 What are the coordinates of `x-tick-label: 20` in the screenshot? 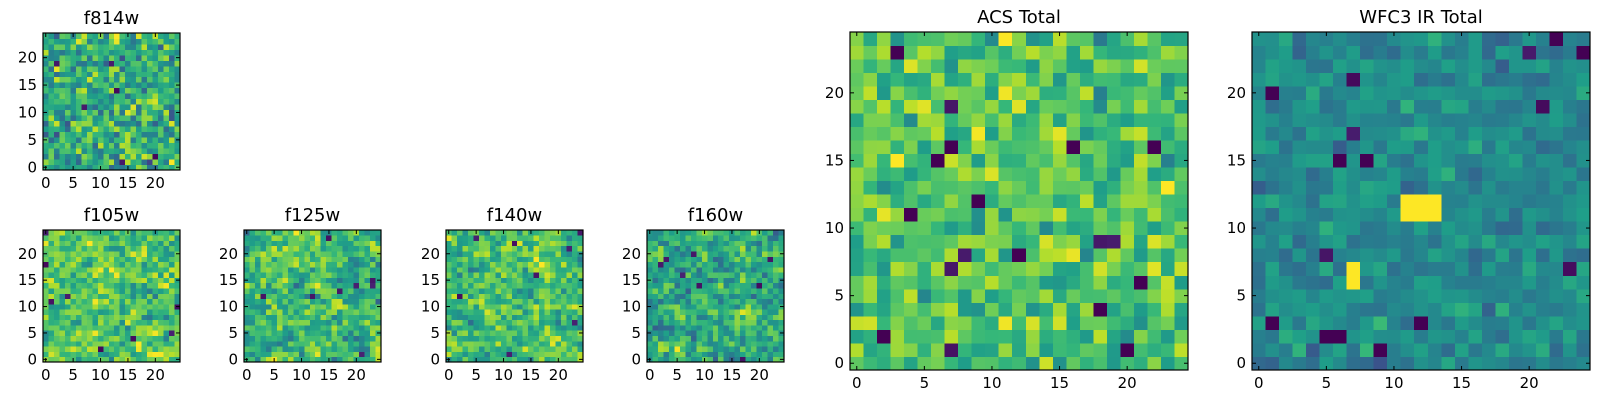 It's located at (356, 375).